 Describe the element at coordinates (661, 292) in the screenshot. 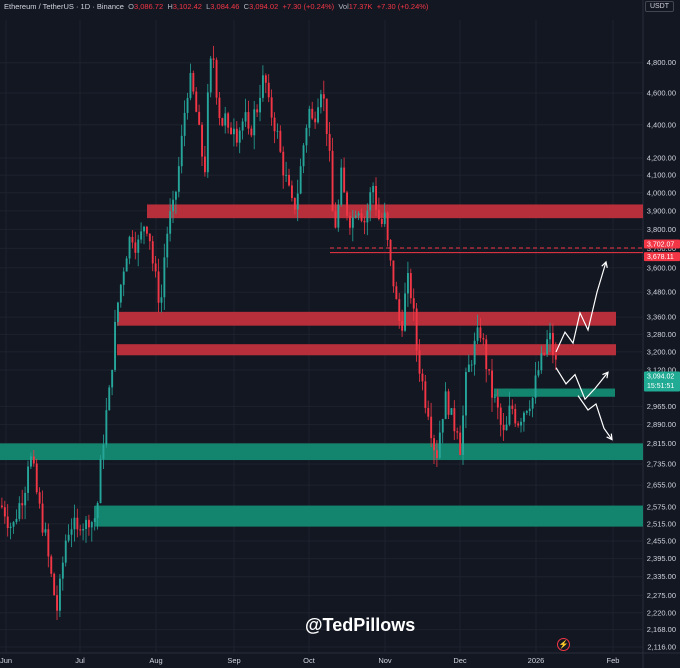

I see `y-tick-label: 3,480.00` at that location.